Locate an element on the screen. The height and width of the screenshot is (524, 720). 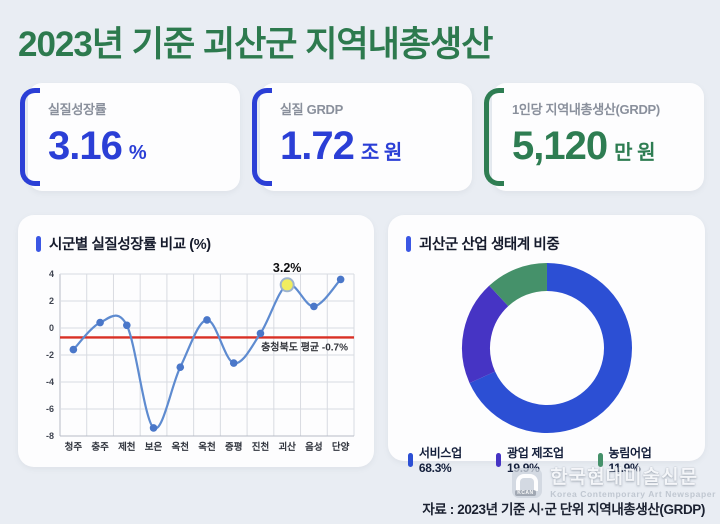
legend-item: 농림어업 11.9% is located at coordinates (641, 459).